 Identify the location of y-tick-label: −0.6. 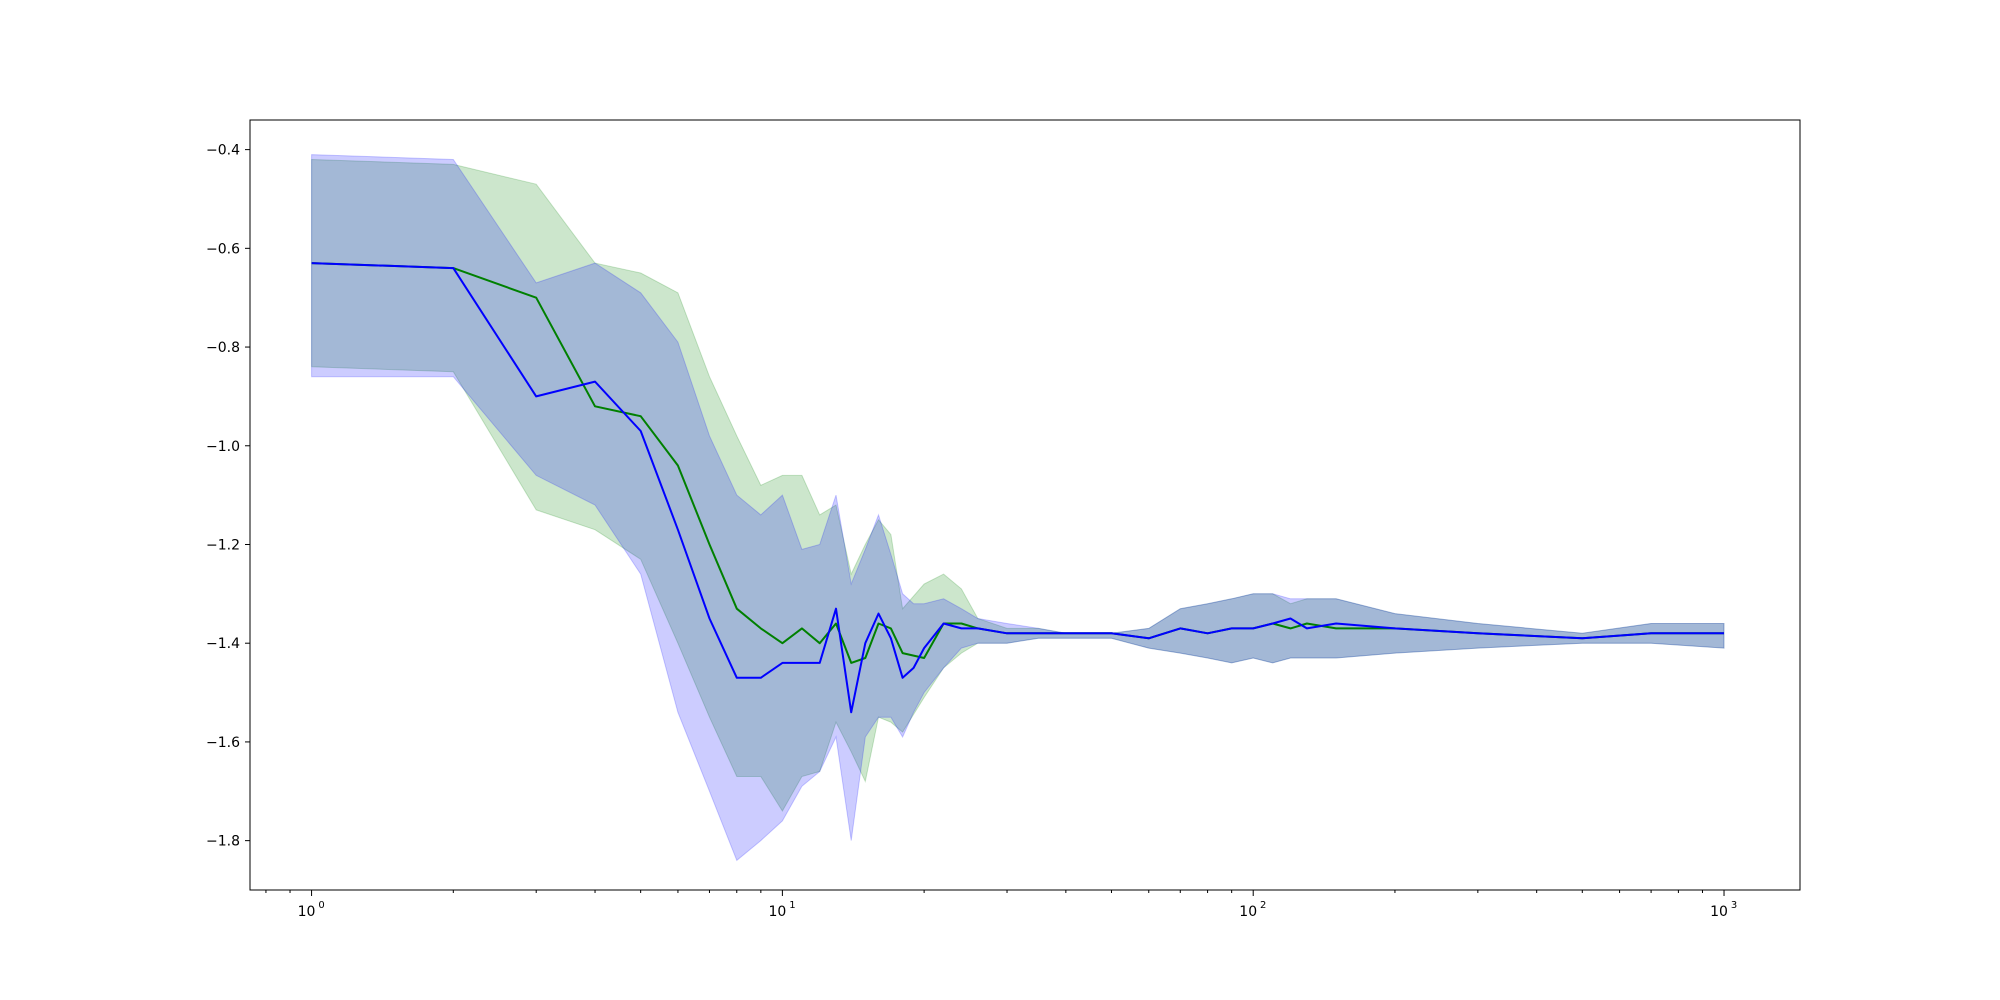
(223, 249).